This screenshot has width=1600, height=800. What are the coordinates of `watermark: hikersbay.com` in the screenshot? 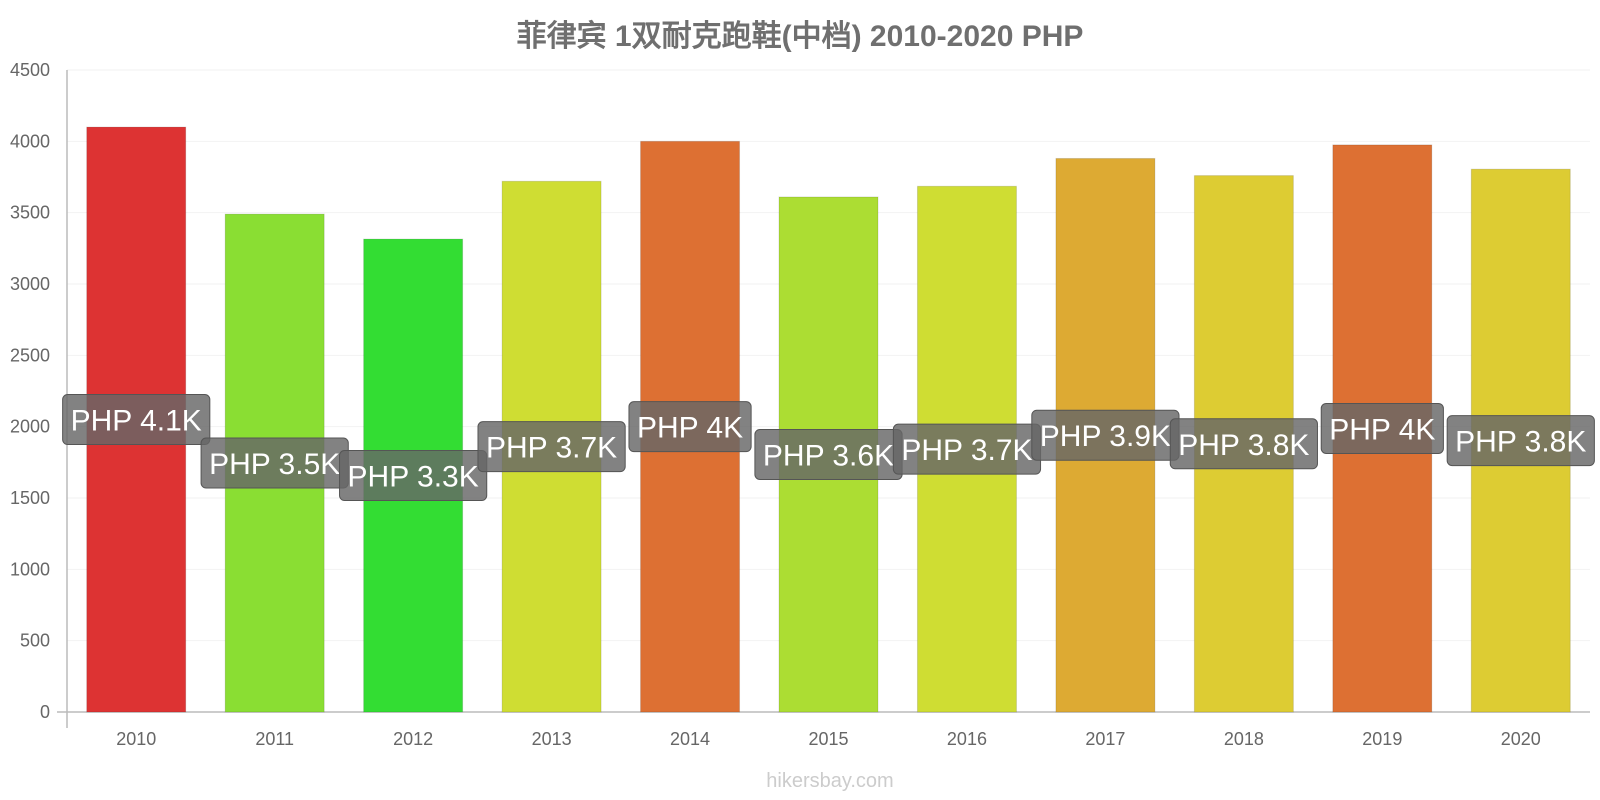 It's located at (829, 781).